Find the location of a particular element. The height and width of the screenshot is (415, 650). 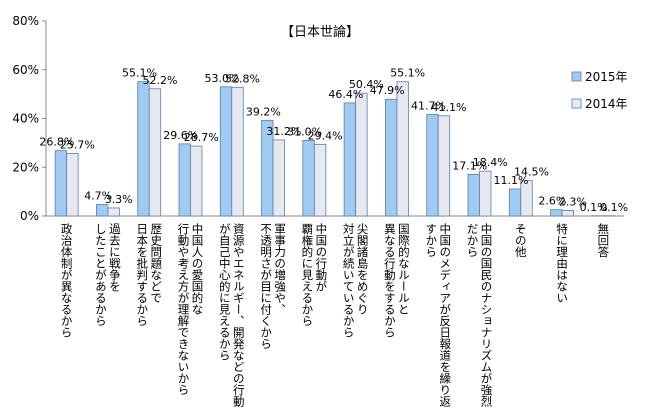

data-label: 3.3% is located at coordinates (119, 199).